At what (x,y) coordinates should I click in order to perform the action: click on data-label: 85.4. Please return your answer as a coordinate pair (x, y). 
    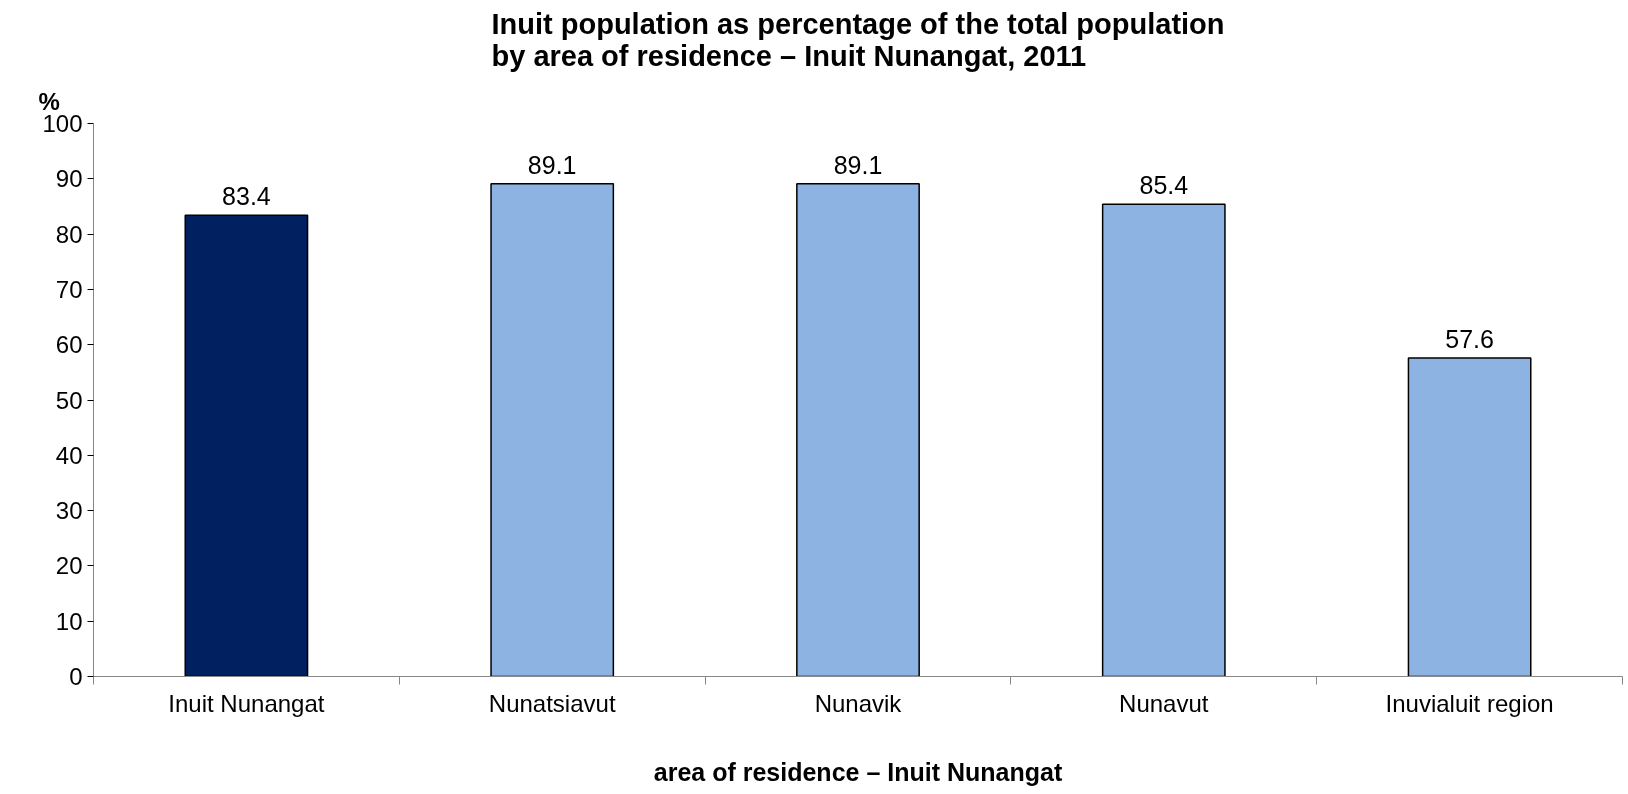
    Looking at the image, I should click on (1164, 185).